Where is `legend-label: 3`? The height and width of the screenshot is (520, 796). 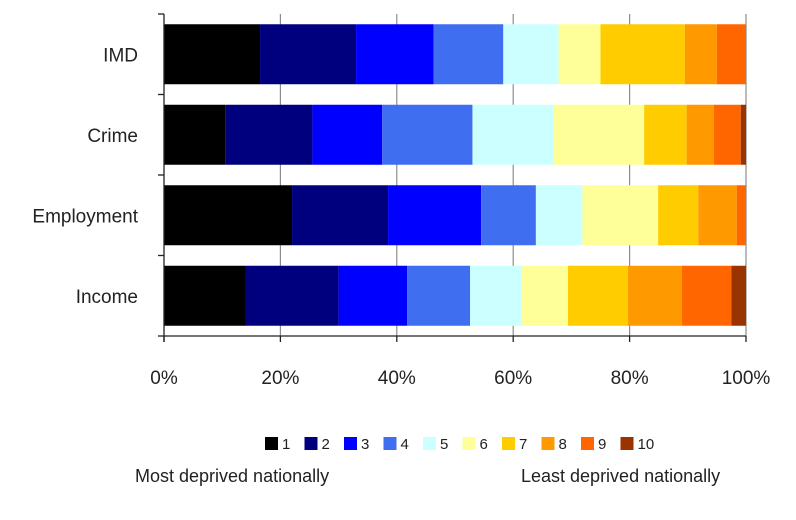 legend-label: 3 is located at coordinates (365, 444).